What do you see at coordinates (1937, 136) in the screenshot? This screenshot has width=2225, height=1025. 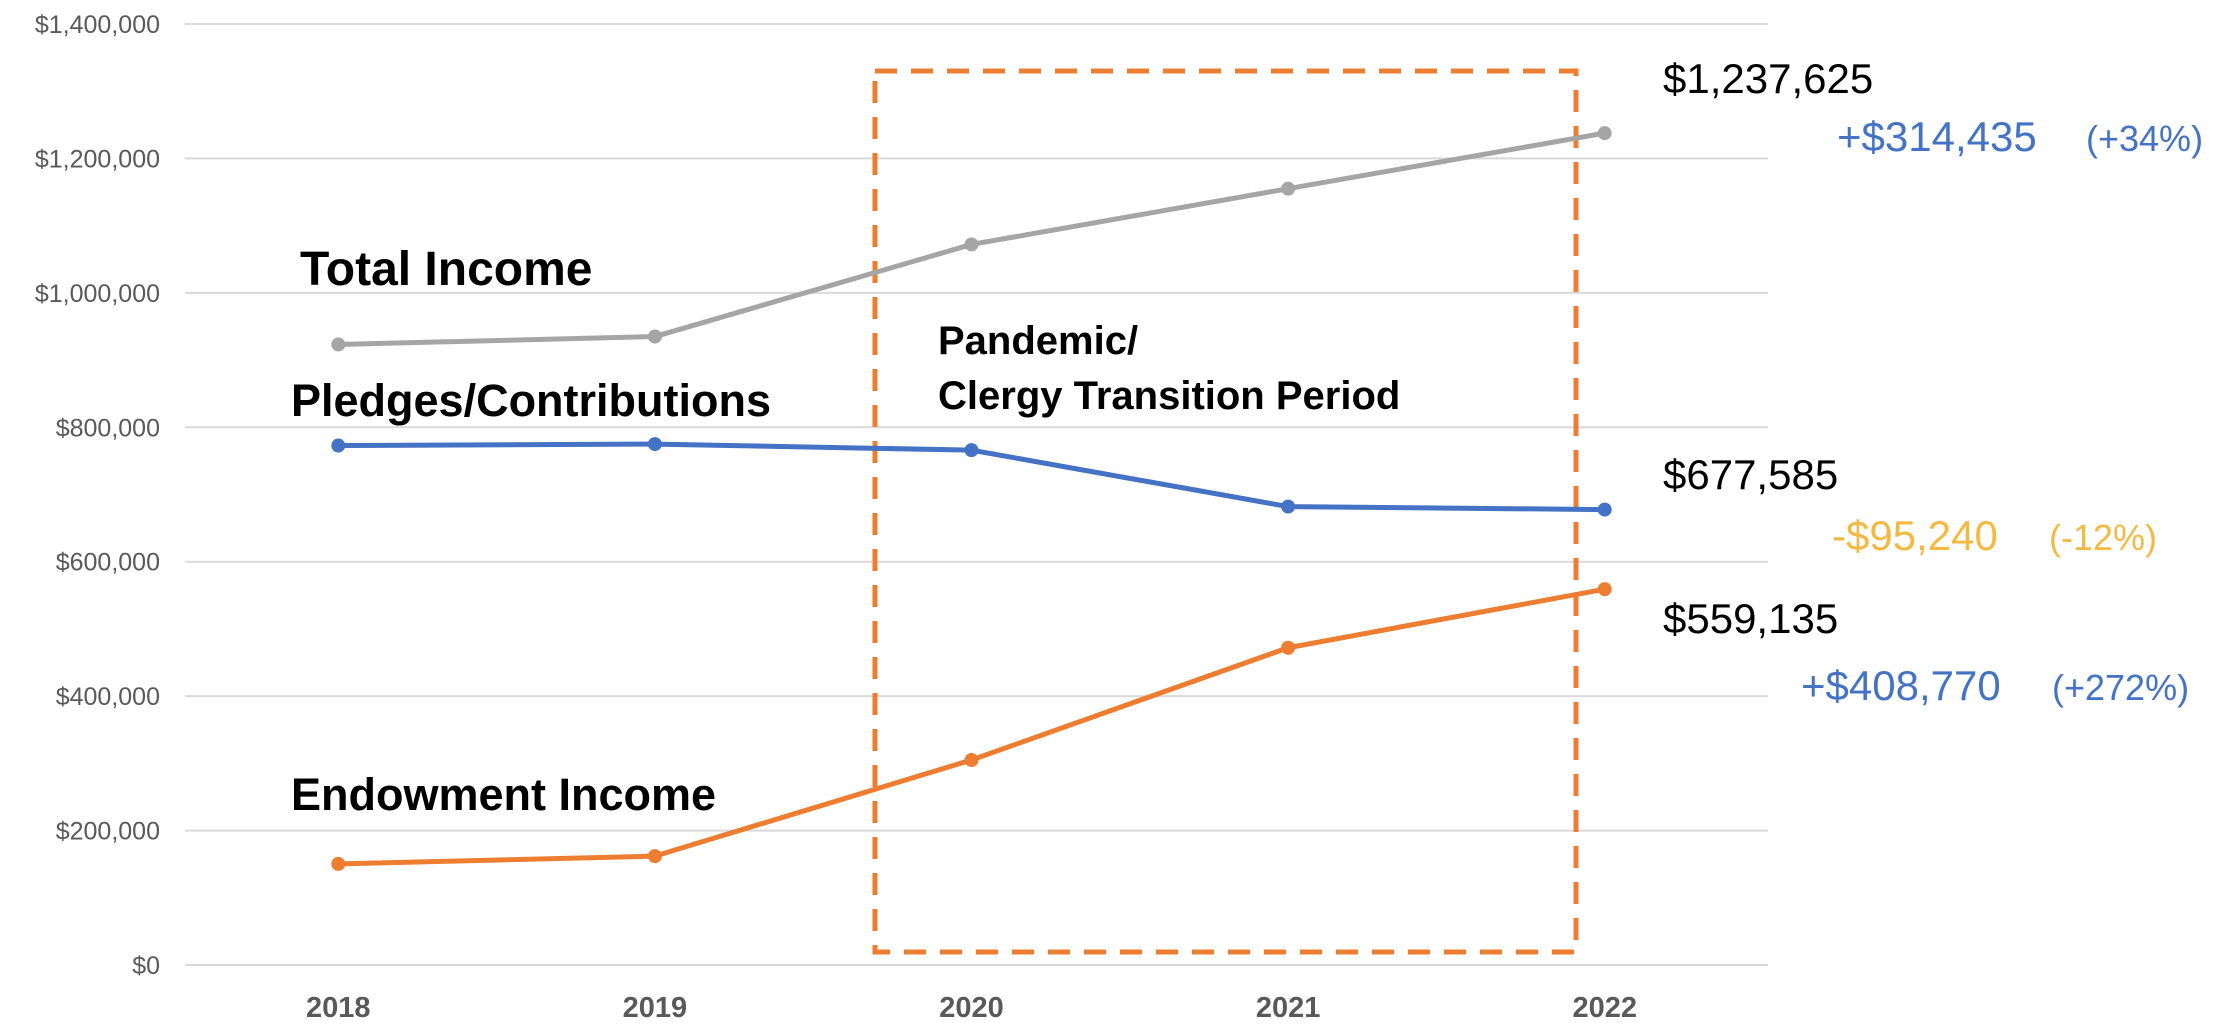 I see `change-label: +$314,435` at bounding box center [1937, 136].